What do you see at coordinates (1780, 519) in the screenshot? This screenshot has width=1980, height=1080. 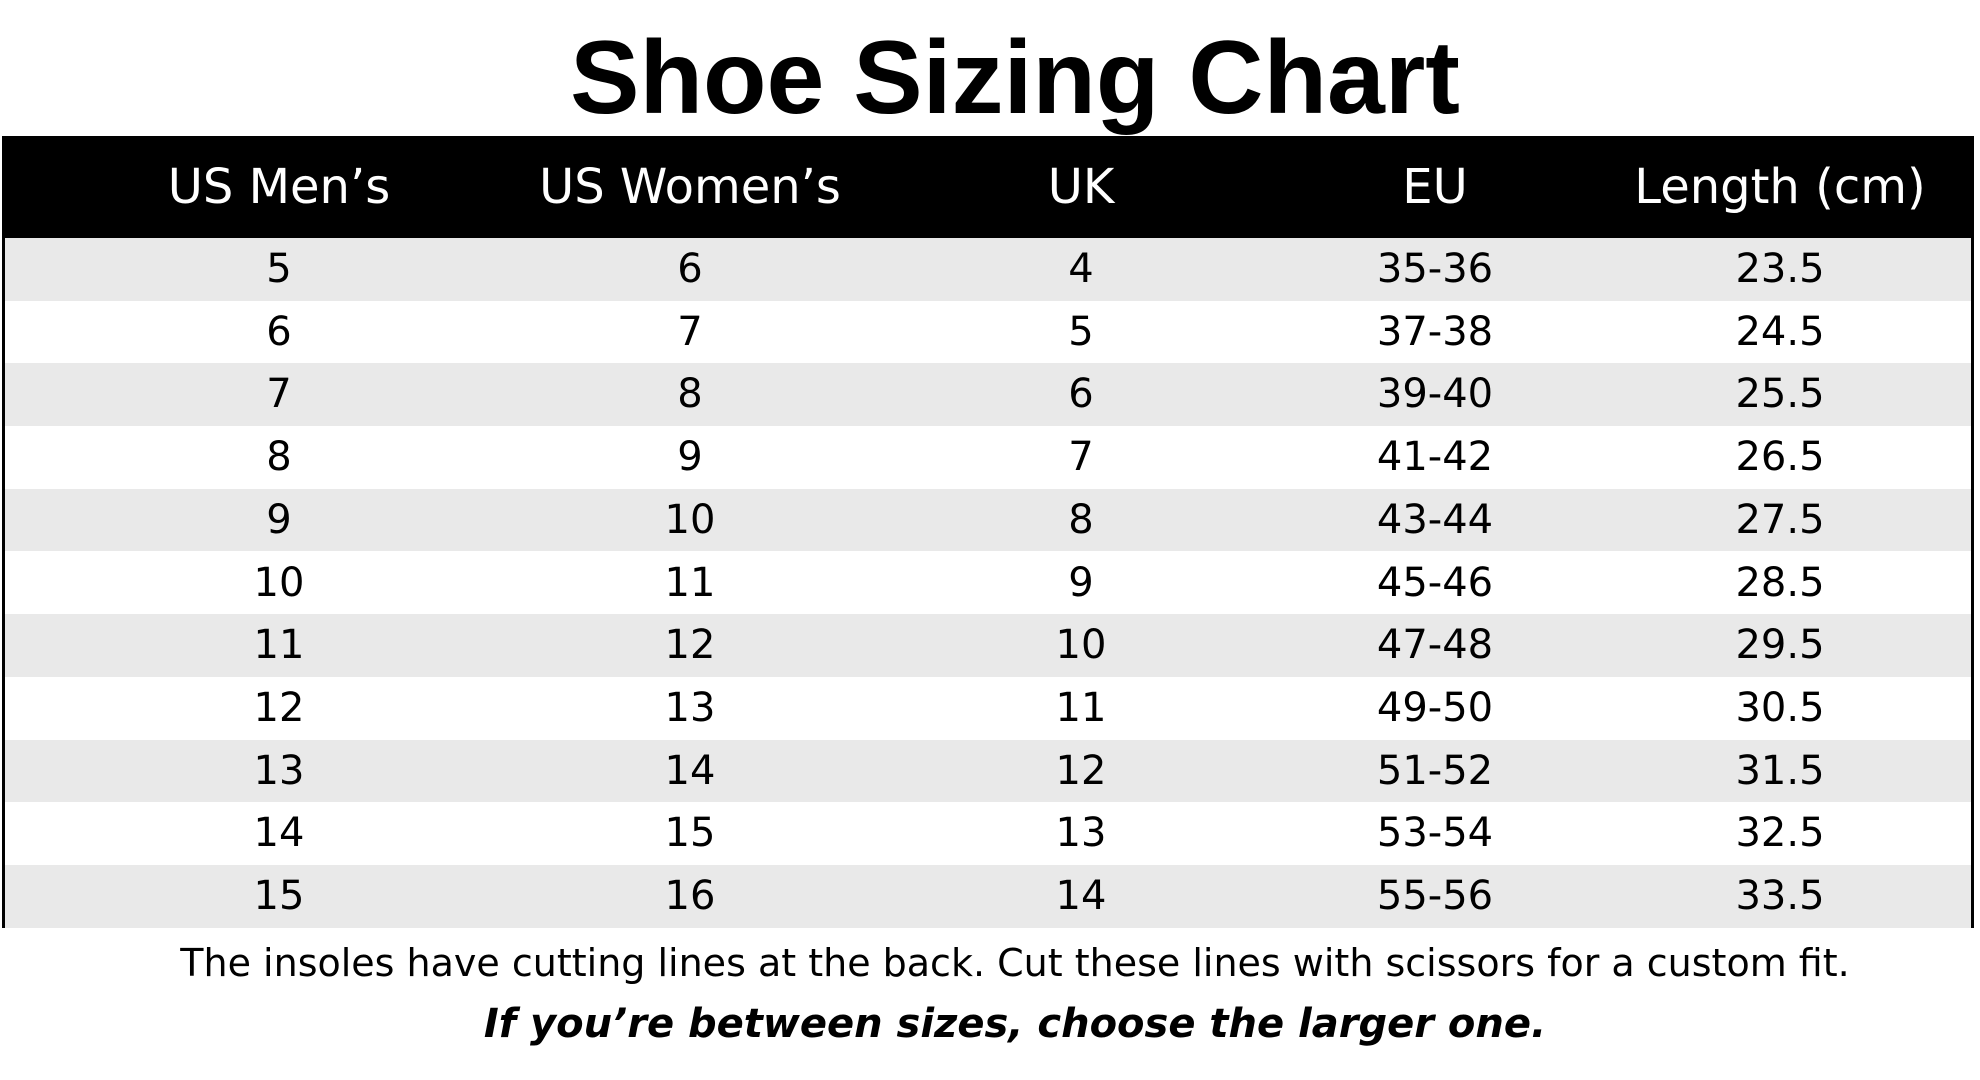 I see `cell-length-cm: 27.5` at bounding box center [1780, 519].